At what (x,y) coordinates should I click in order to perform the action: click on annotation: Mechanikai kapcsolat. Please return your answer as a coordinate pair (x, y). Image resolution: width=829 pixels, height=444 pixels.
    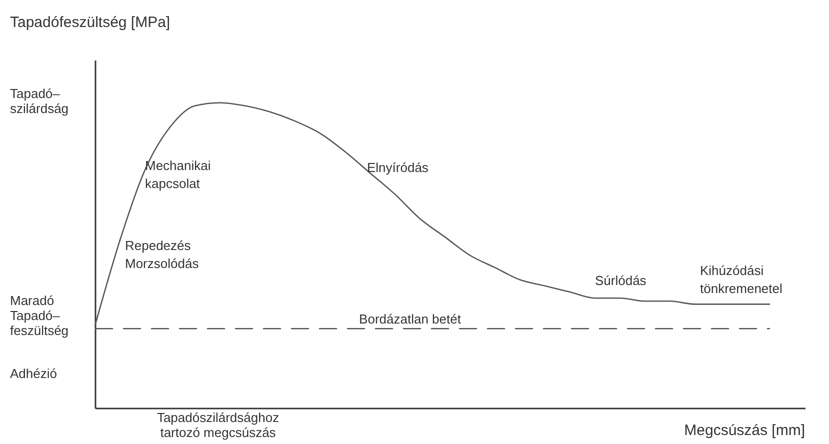
    Looking at the image, I should click on (178, 174).